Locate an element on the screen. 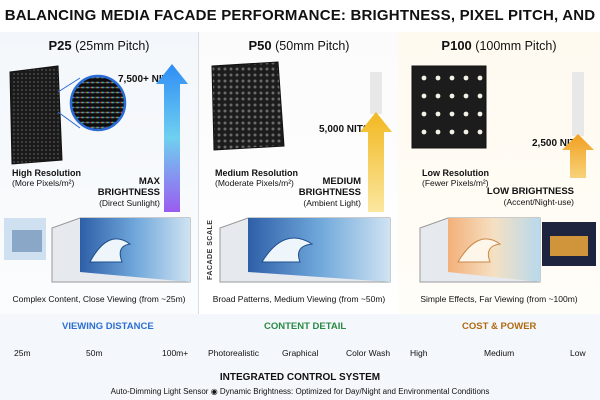 The height and width of the screenshot is (400, 600). sensor-icon: ◉ is located at coordinates (214, 391).